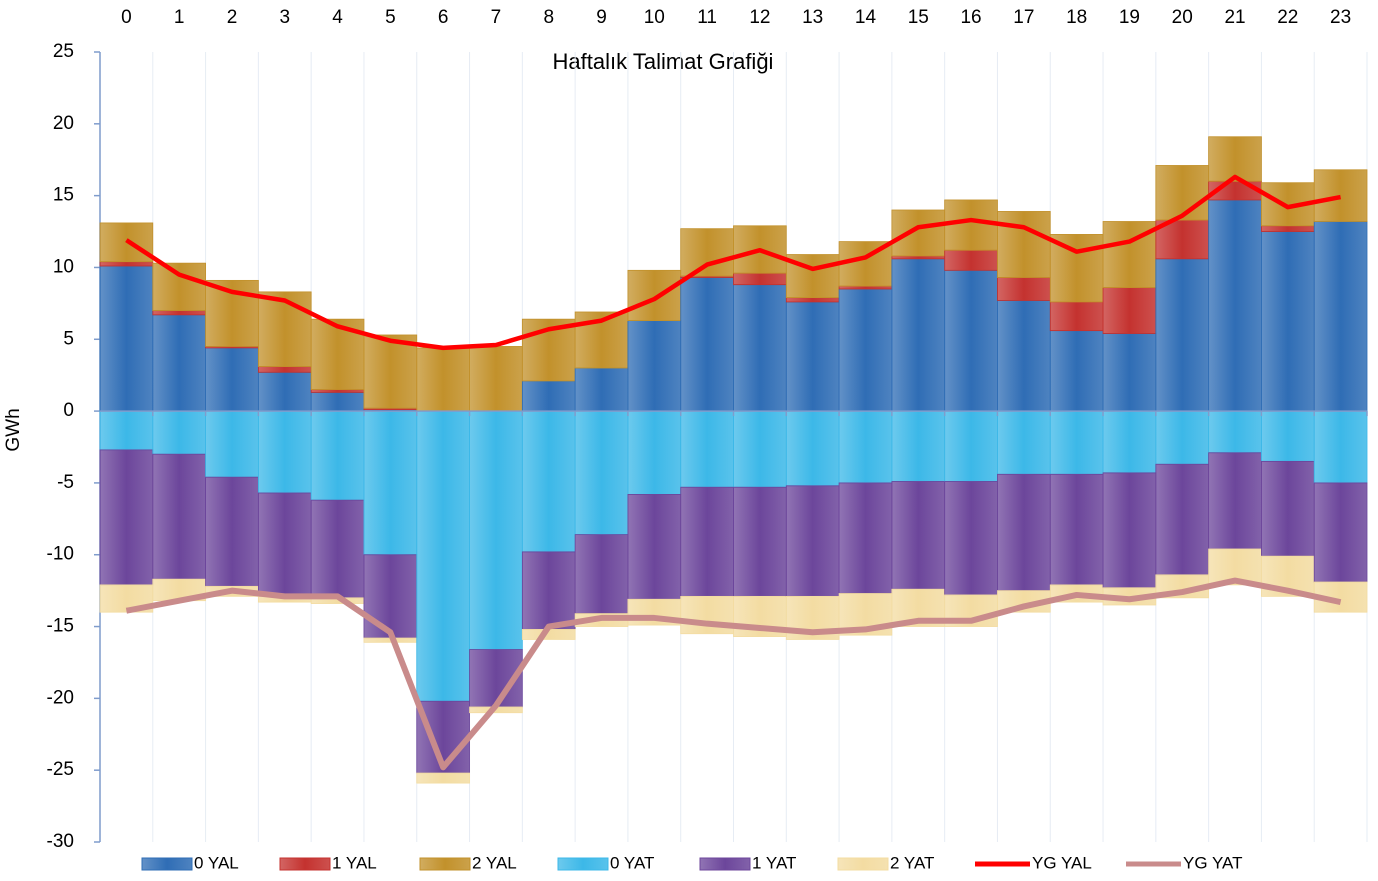 The image size is (1378, 881). Describe the element at coordinates (918, 17) in the screenshot. I see `x-tick-label: 15` at that location.